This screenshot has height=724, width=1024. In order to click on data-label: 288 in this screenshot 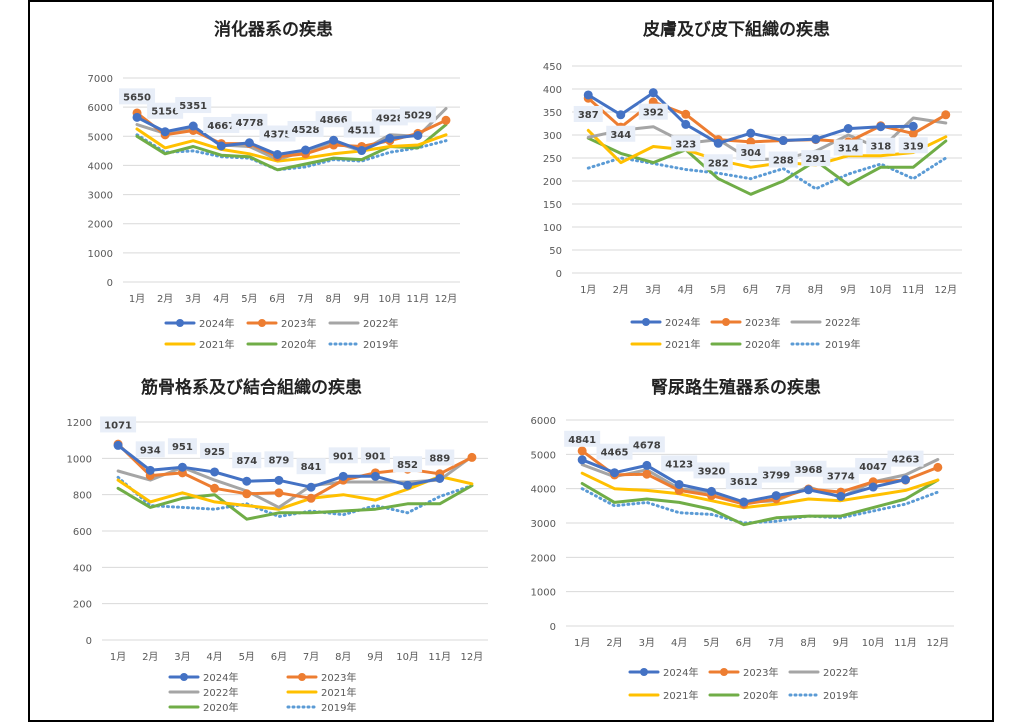, I will do `click(783, 161)`.